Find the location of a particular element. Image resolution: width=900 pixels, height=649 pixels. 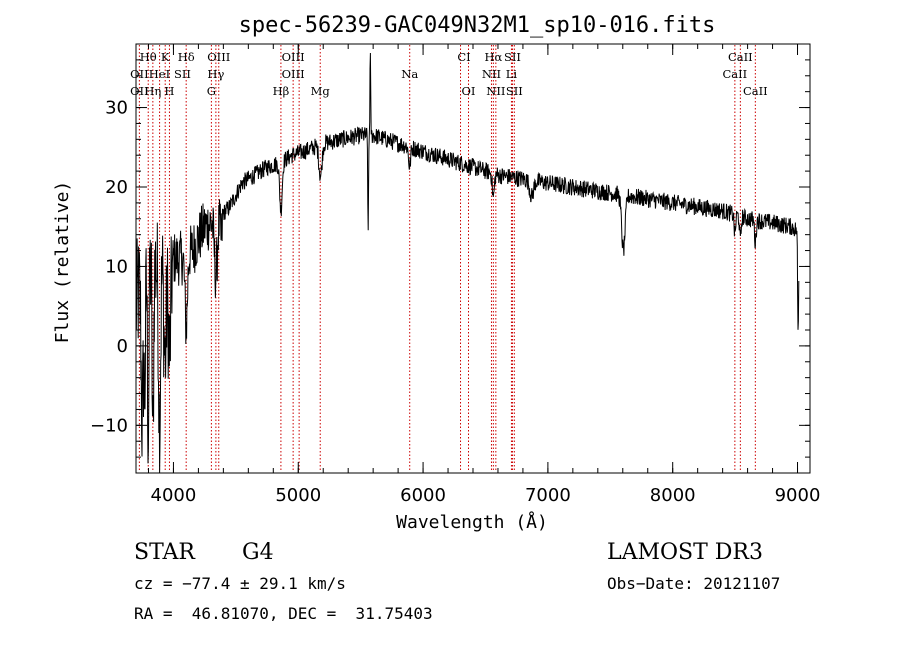

x-tick-label: 7000 is located at coordinates (548, 495).